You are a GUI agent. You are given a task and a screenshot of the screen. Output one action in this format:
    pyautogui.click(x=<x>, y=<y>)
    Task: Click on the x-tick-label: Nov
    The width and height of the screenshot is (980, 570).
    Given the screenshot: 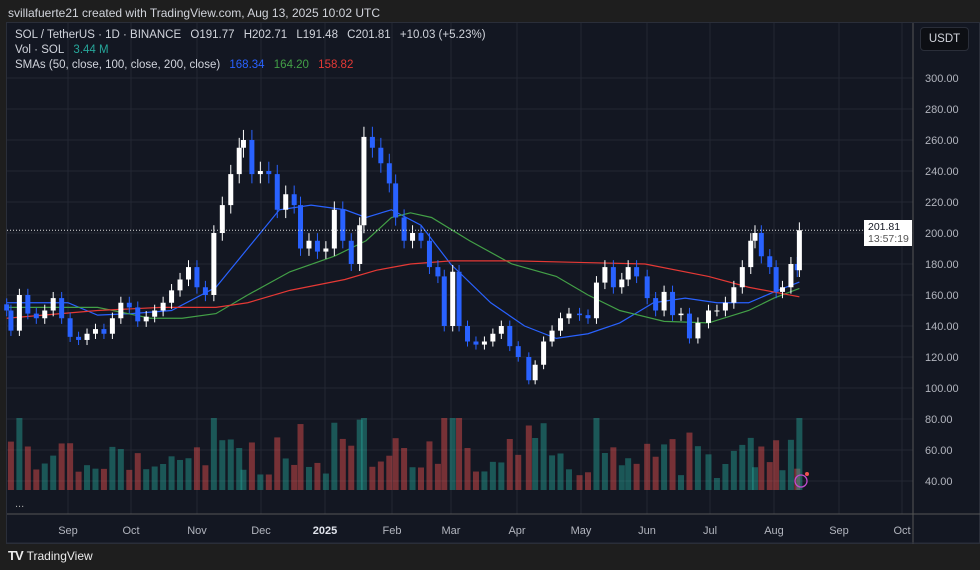 What is the action you would take?
    pyautogui.click(x=197, y=531)
    